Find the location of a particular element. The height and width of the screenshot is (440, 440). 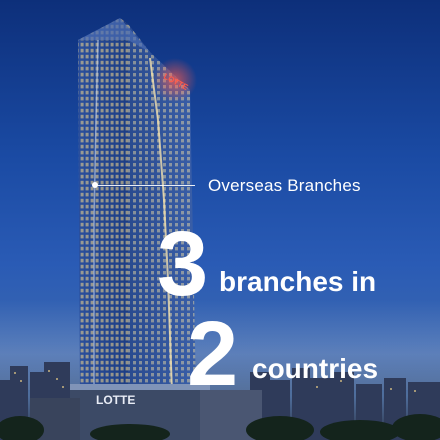

podium-sign: LOTTE is located at coordinates (115, 400).